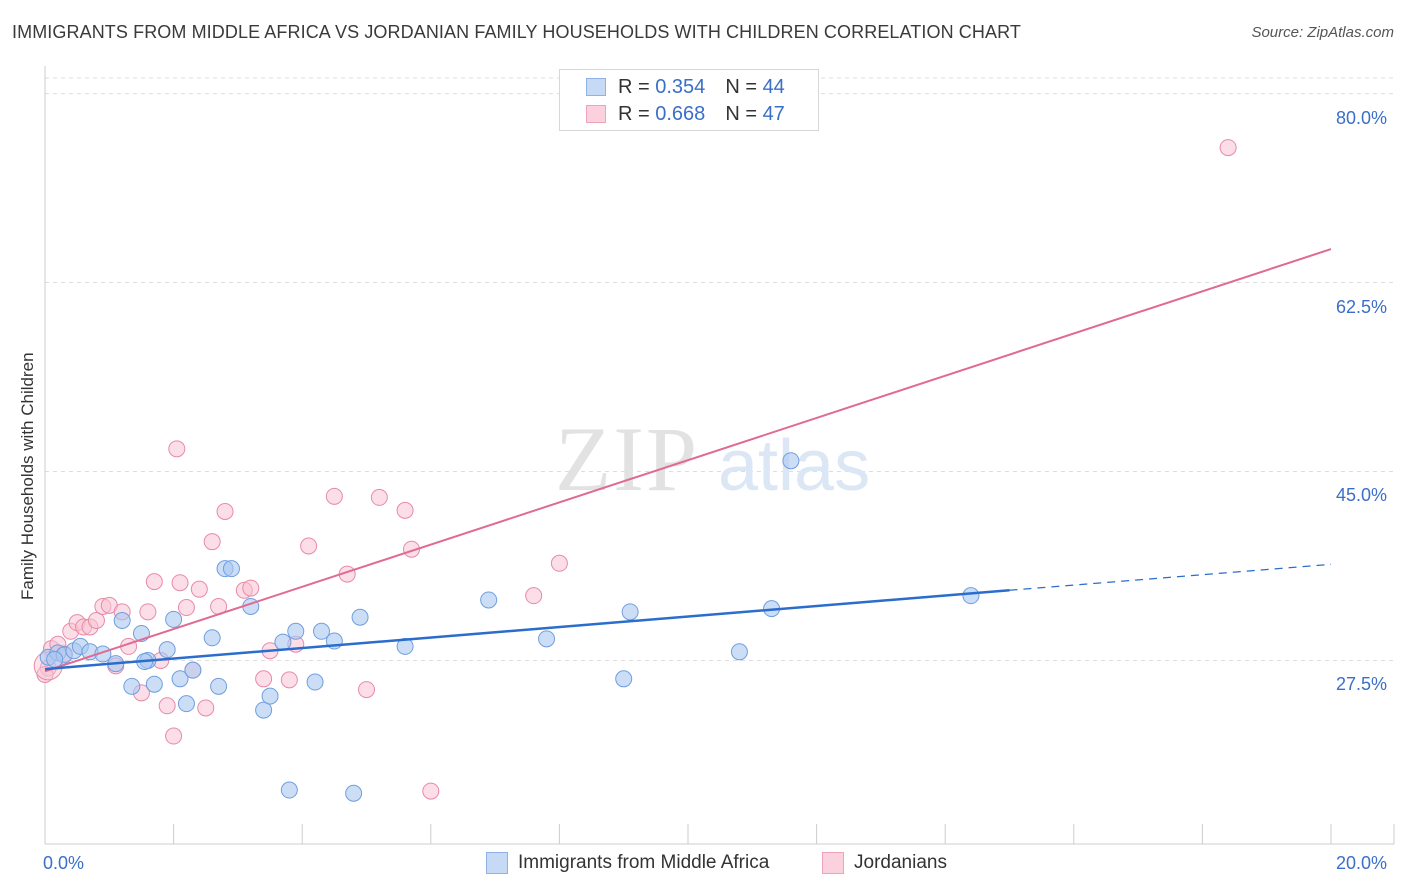 The height and width of the screenshot is (892, 1406). Describe the element at coordinates (680, 113) in the screenshot. I see `legend-r-value-pink: 0.668` at that location.